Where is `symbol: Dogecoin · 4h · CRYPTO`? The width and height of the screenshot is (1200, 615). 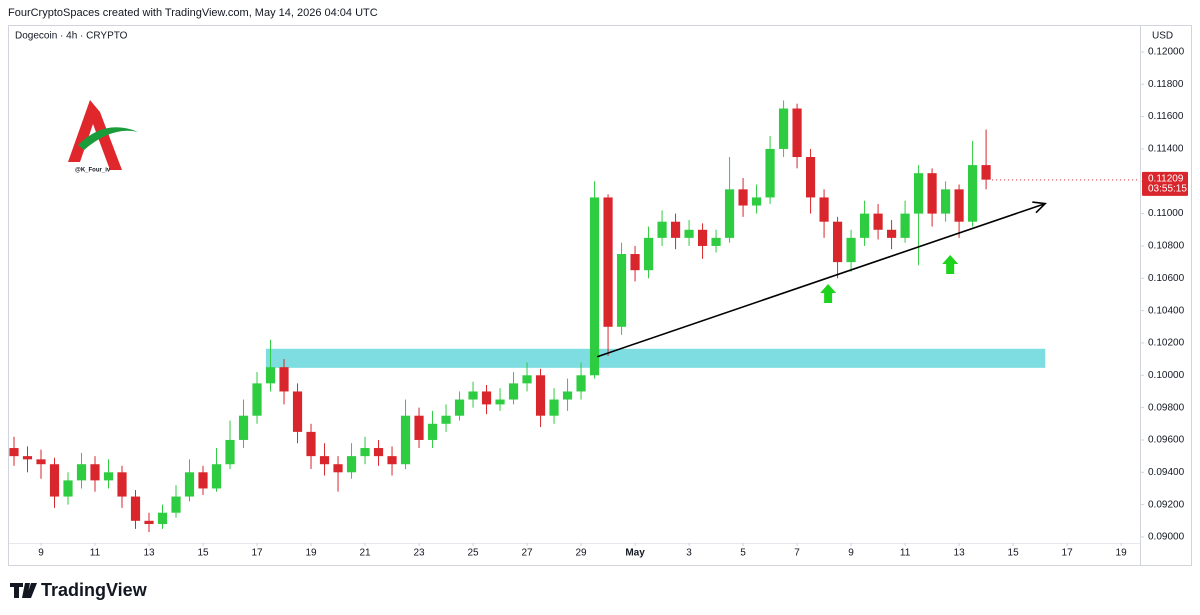 symbol: Dogecoin · 4h · CRYPTO is located at coordinates (71, 36).